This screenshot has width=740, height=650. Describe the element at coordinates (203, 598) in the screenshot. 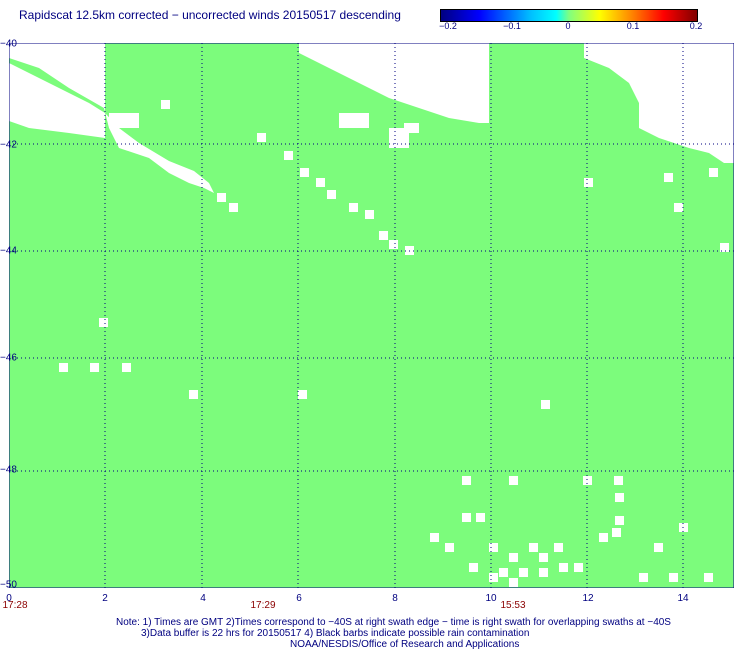

I see `x-axis-label: 4` at that location.